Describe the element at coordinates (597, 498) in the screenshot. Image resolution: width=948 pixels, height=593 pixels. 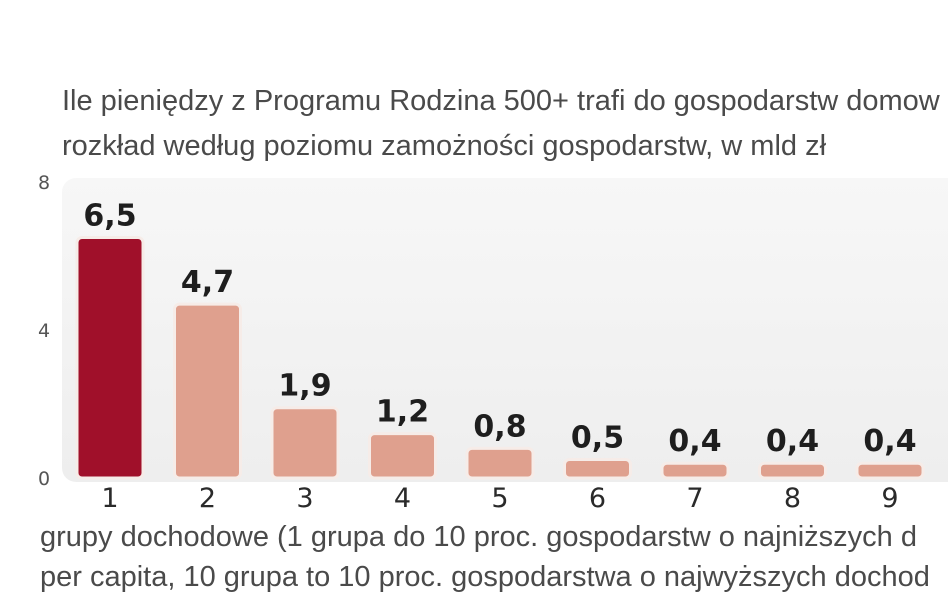
I see `x-tick-label: 6` at that location.